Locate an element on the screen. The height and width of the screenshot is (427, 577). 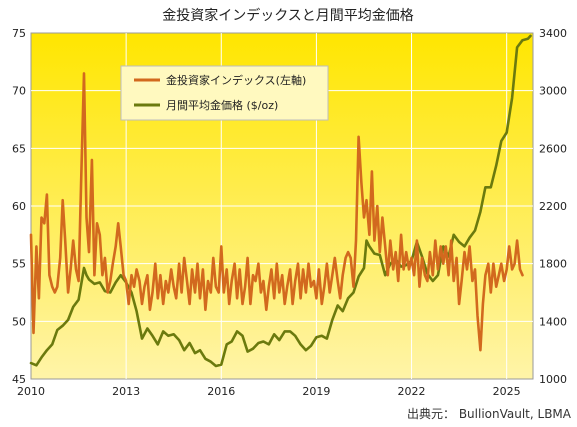
y-right-tick-label: 1800 is located at coordinates (553, 264).